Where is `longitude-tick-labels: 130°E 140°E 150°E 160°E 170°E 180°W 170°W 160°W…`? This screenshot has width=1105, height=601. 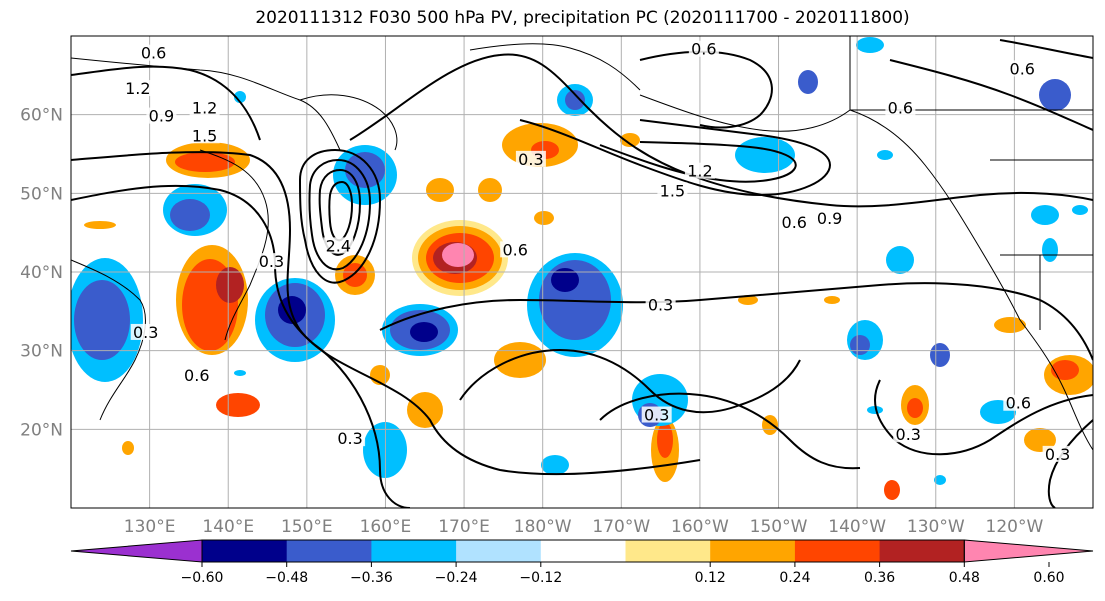 longitude-tick-labels: 130°E 140°E 150°E 160°E 170°E 180°W 170°W 160°W… is located at coordinates (584, 527).